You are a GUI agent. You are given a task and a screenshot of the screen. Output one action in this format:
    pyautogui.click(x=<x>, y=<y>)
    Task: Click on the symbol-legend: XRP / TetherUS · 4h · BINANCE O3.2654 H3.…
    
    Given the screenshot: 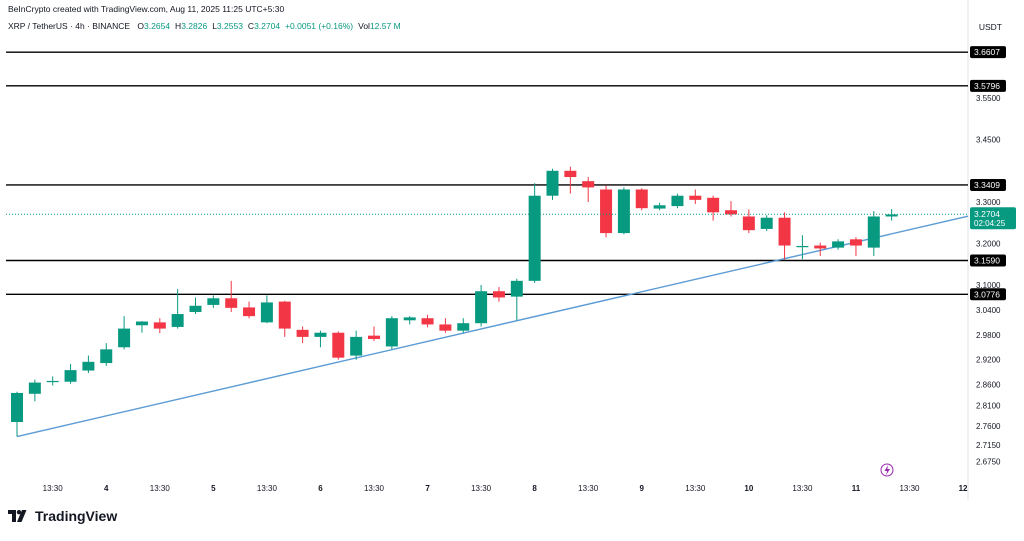 What is the action you would take?
    pyautogui.click(x=204, y=26)
    